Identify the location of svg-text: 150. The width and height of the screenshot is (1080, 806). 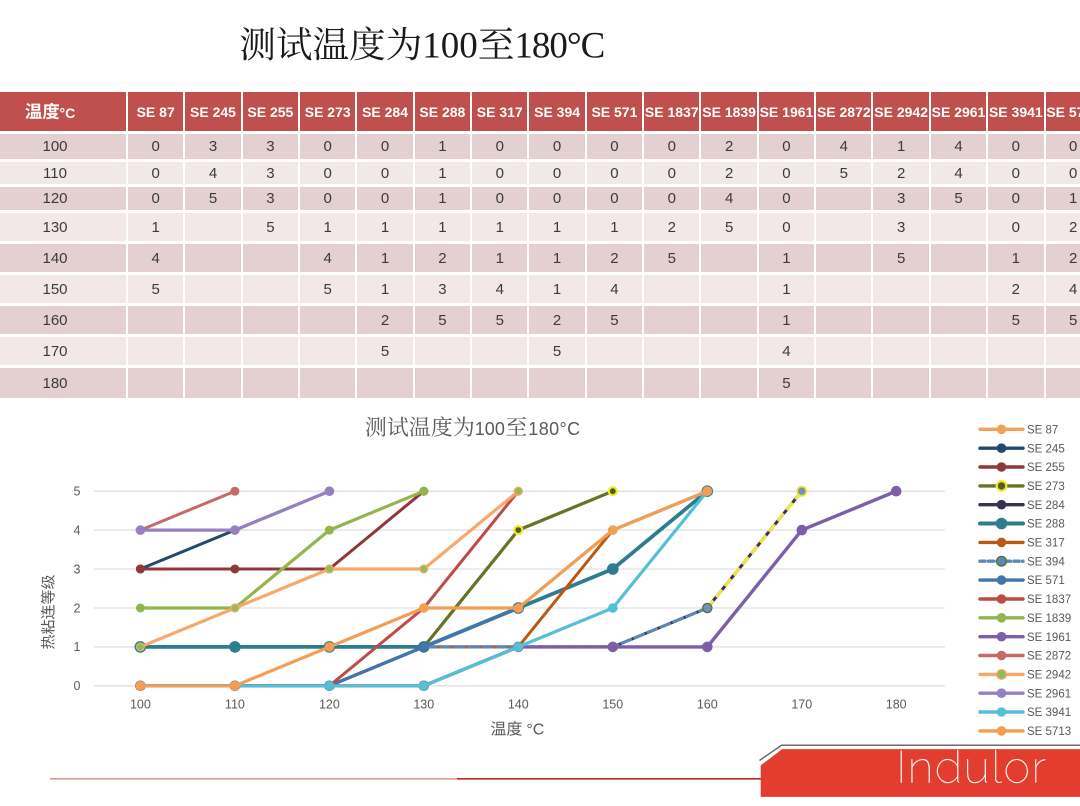
(612, 705).